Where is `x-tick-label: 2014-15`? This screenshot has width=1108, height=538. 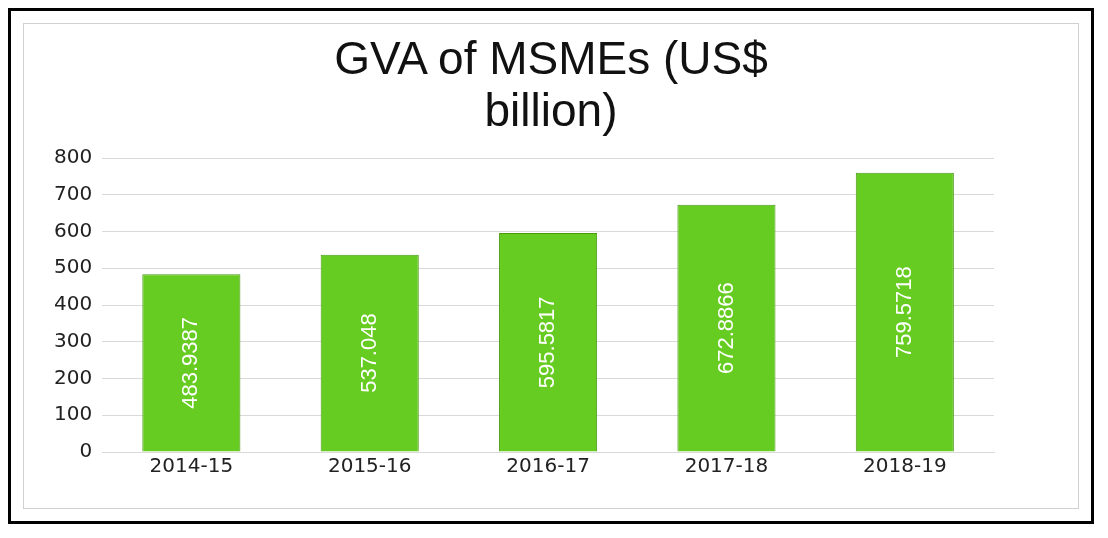 x-tick-label: 2014-15 is located at coordinates (191, 465).